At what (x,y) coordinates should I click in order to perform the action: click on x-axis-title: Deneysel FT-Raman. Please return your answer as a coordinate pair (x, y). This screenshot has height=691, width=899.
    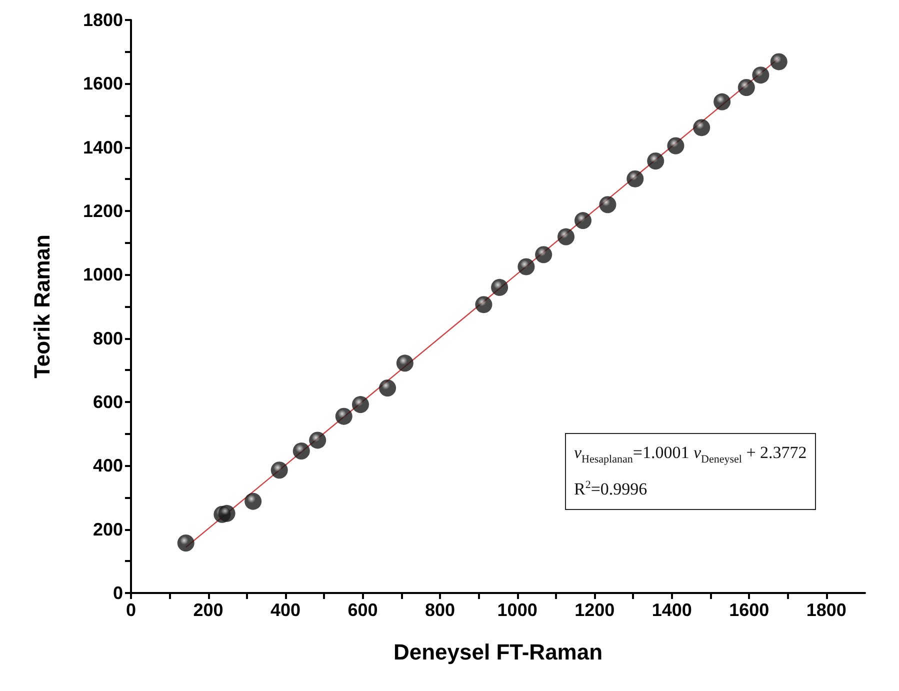
    Looking at the image, I should click on (498, 652).